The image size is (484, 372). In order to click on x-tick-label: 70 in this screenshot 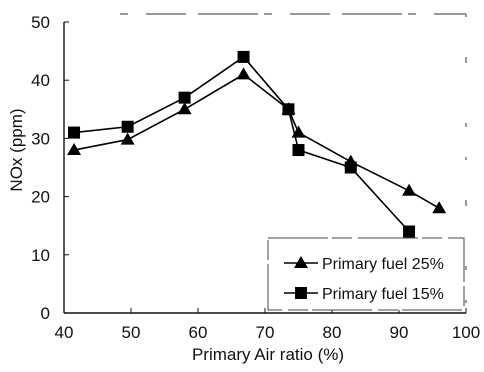, I will do `click(265, 332)`.